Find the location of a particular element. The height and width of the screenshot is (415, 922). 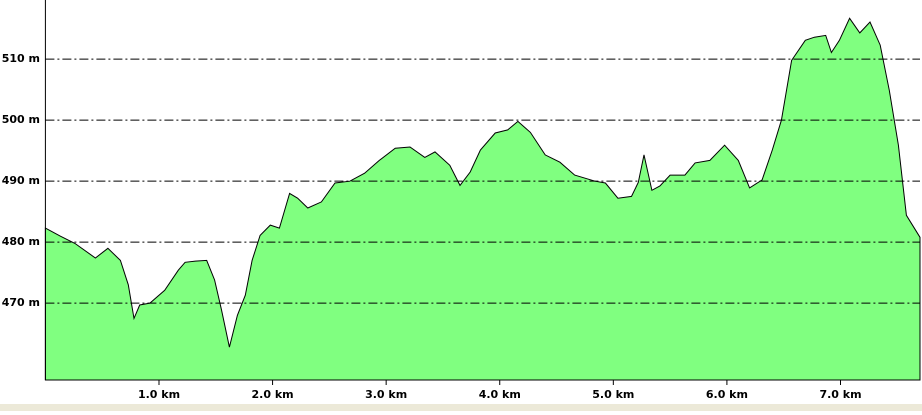

y-tick-label: 500 m is located at coordinates (21, 119).